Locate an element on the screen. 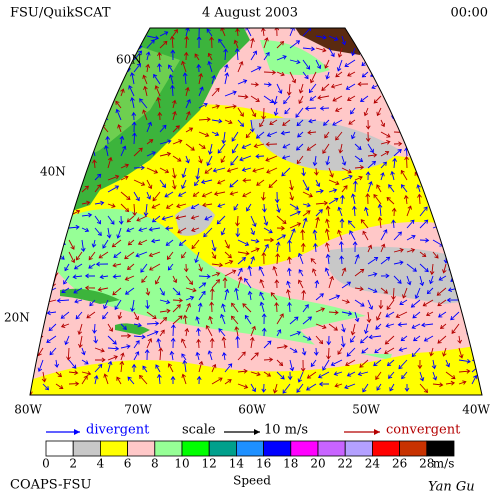 Image resolution: width=500 pixels, height=500 pixels. colorbar-unit: m/s is located at coordinates (444, 464).